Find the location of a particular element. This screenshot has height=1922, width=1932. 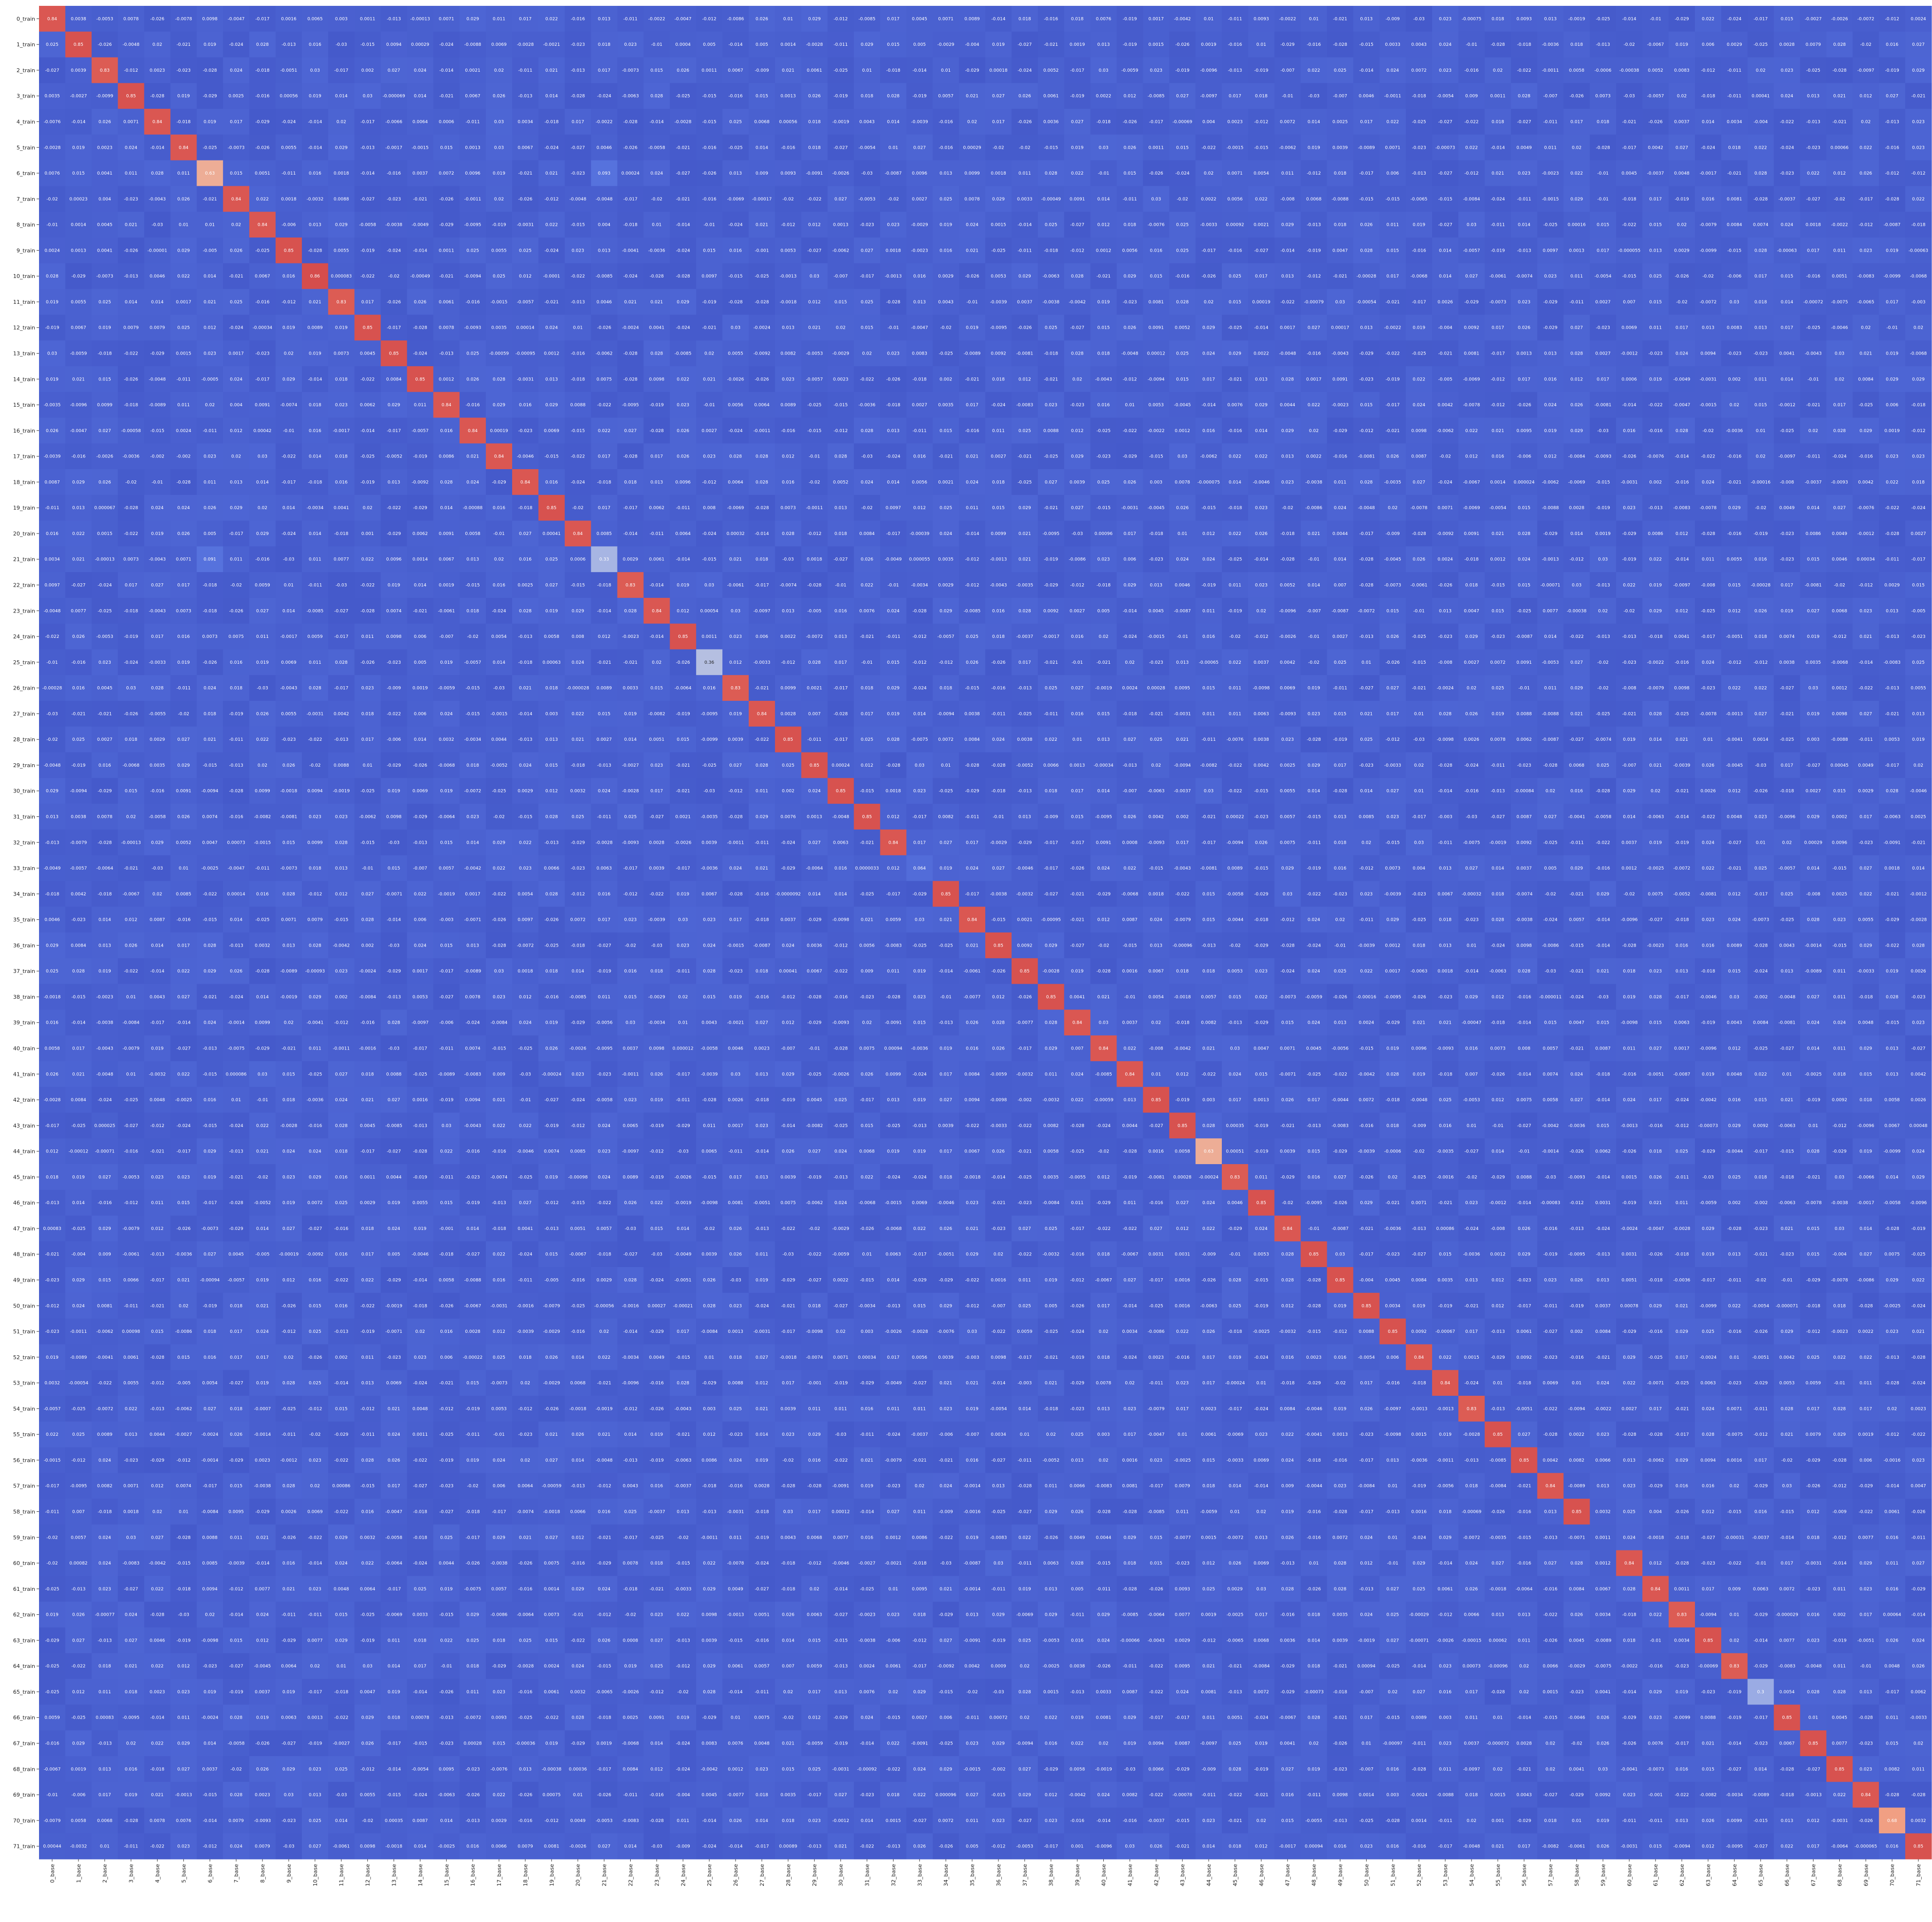

heatmap-cell-label-4-50: 0.017 is located at coordinates (1366, 122).